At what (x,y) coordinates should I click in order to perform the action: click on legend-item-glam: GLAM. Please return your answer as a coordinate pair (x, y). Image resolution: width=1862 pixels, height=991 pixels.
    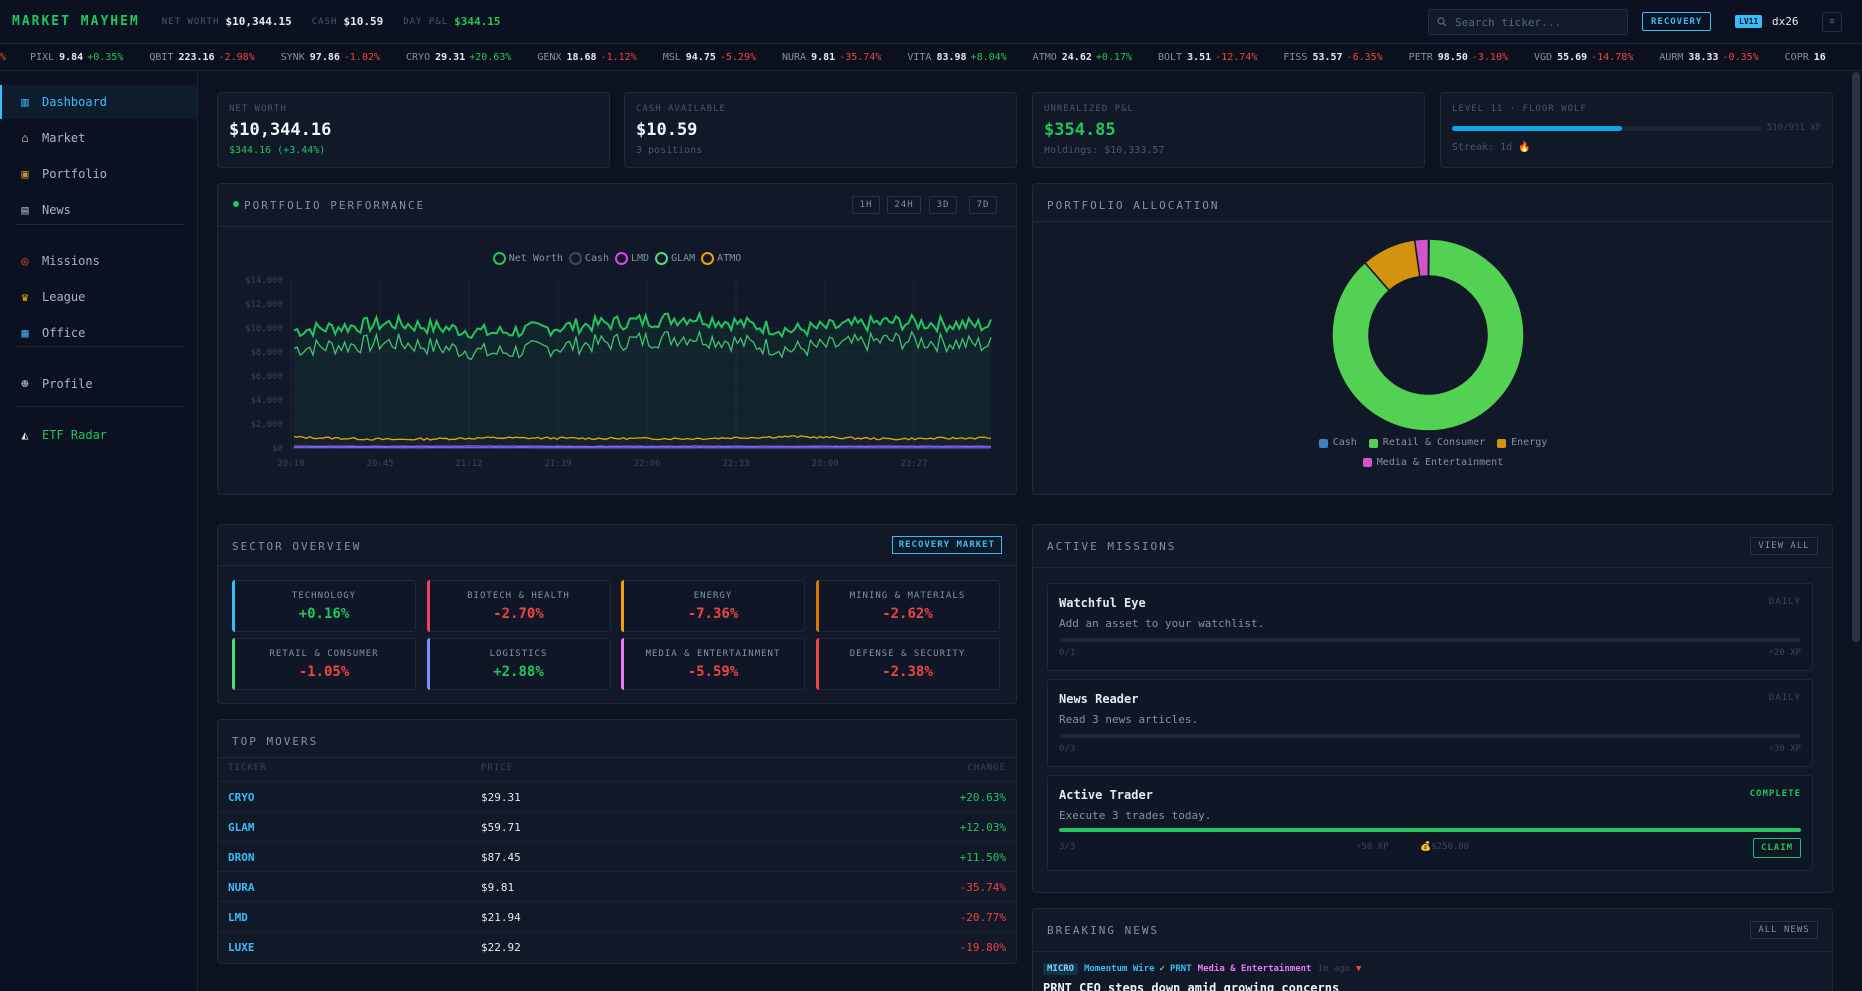
    Looking at the image, I should click on (675, 258).